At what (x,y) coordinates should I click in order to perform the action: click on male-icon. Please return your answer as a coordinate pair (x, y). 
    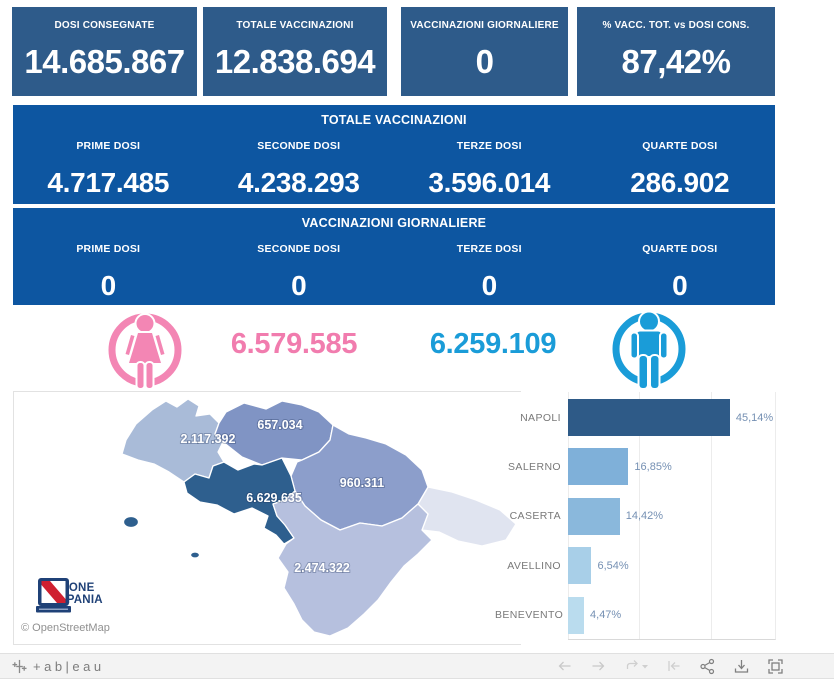
    Looking at the image, I should click on (649, 352).